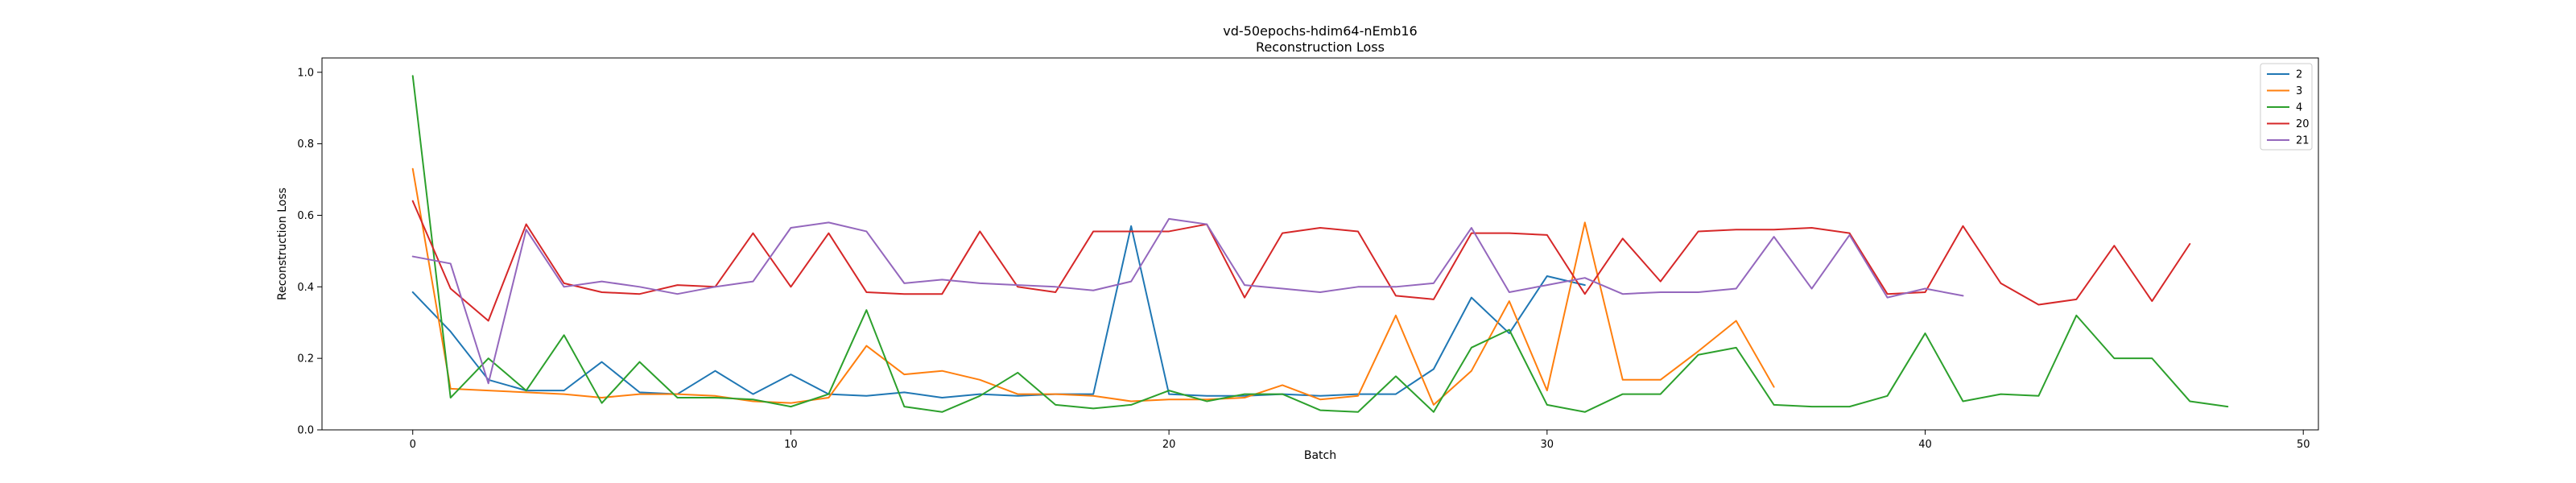 This screenshot has height=483, width=2576. I want to click on legend-label-3: 3, so click(2299, 91).